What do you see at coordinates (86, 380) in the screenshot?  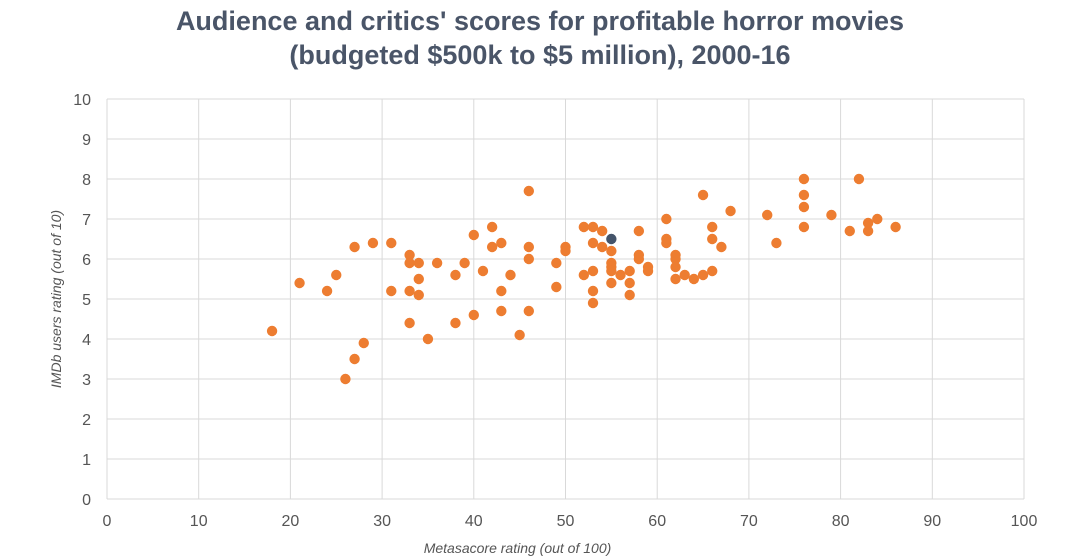 I see `y-tick-label: 3` at bounding box center [86, 380].